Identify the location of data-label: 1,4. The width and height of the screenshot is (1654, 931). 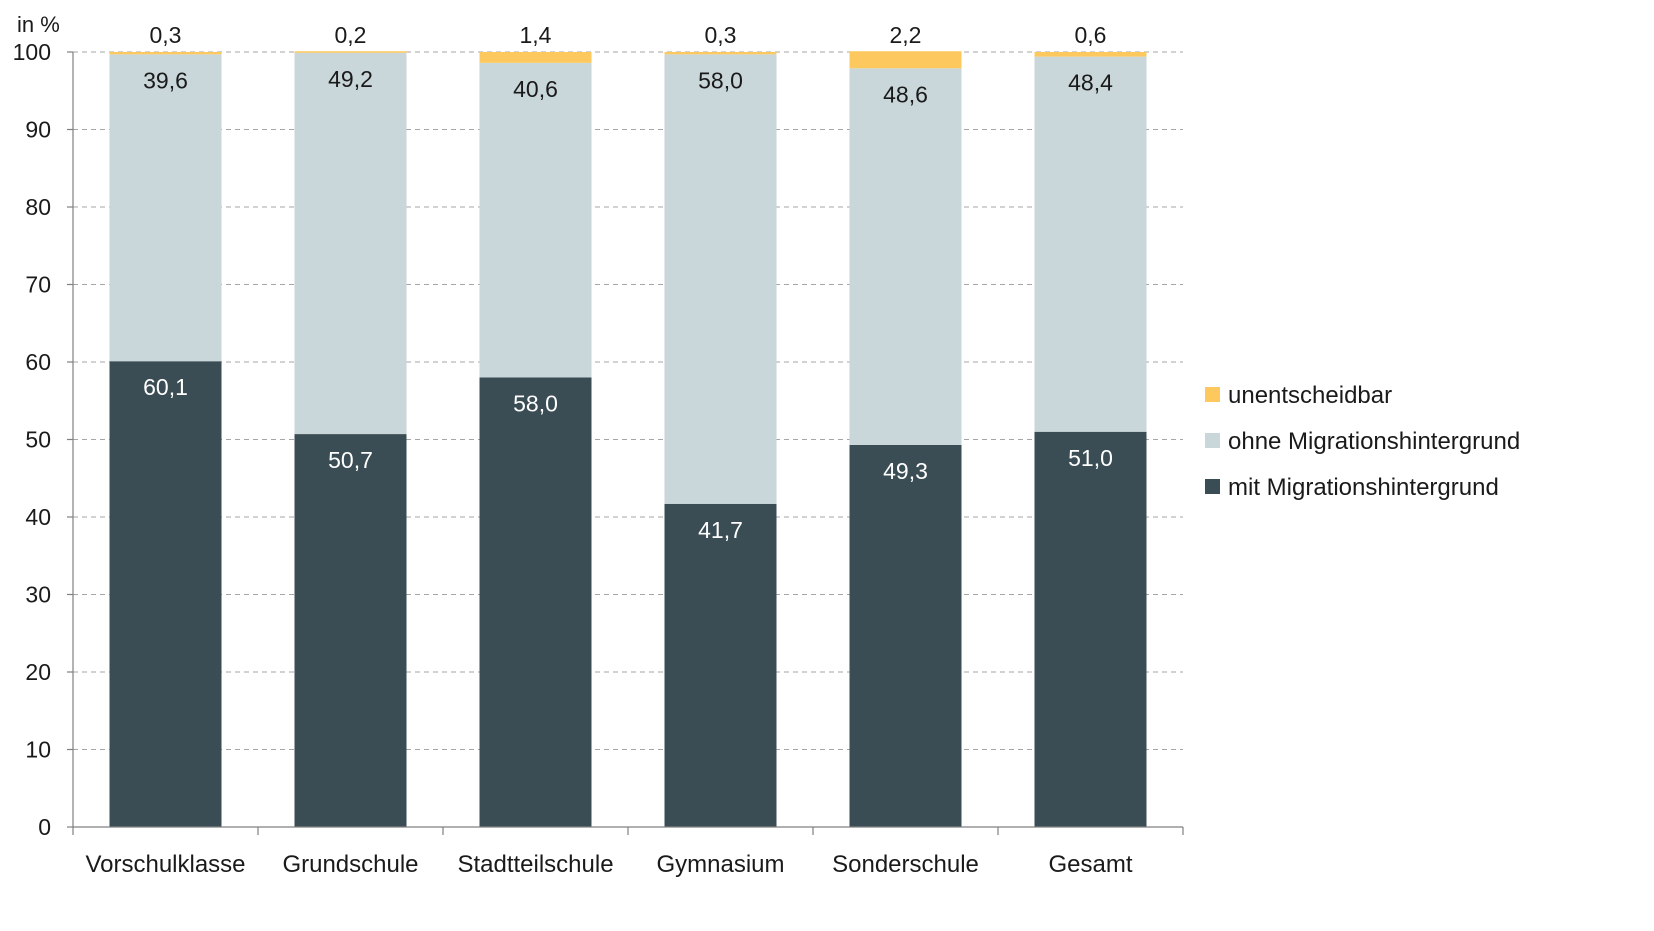
(536, 35).